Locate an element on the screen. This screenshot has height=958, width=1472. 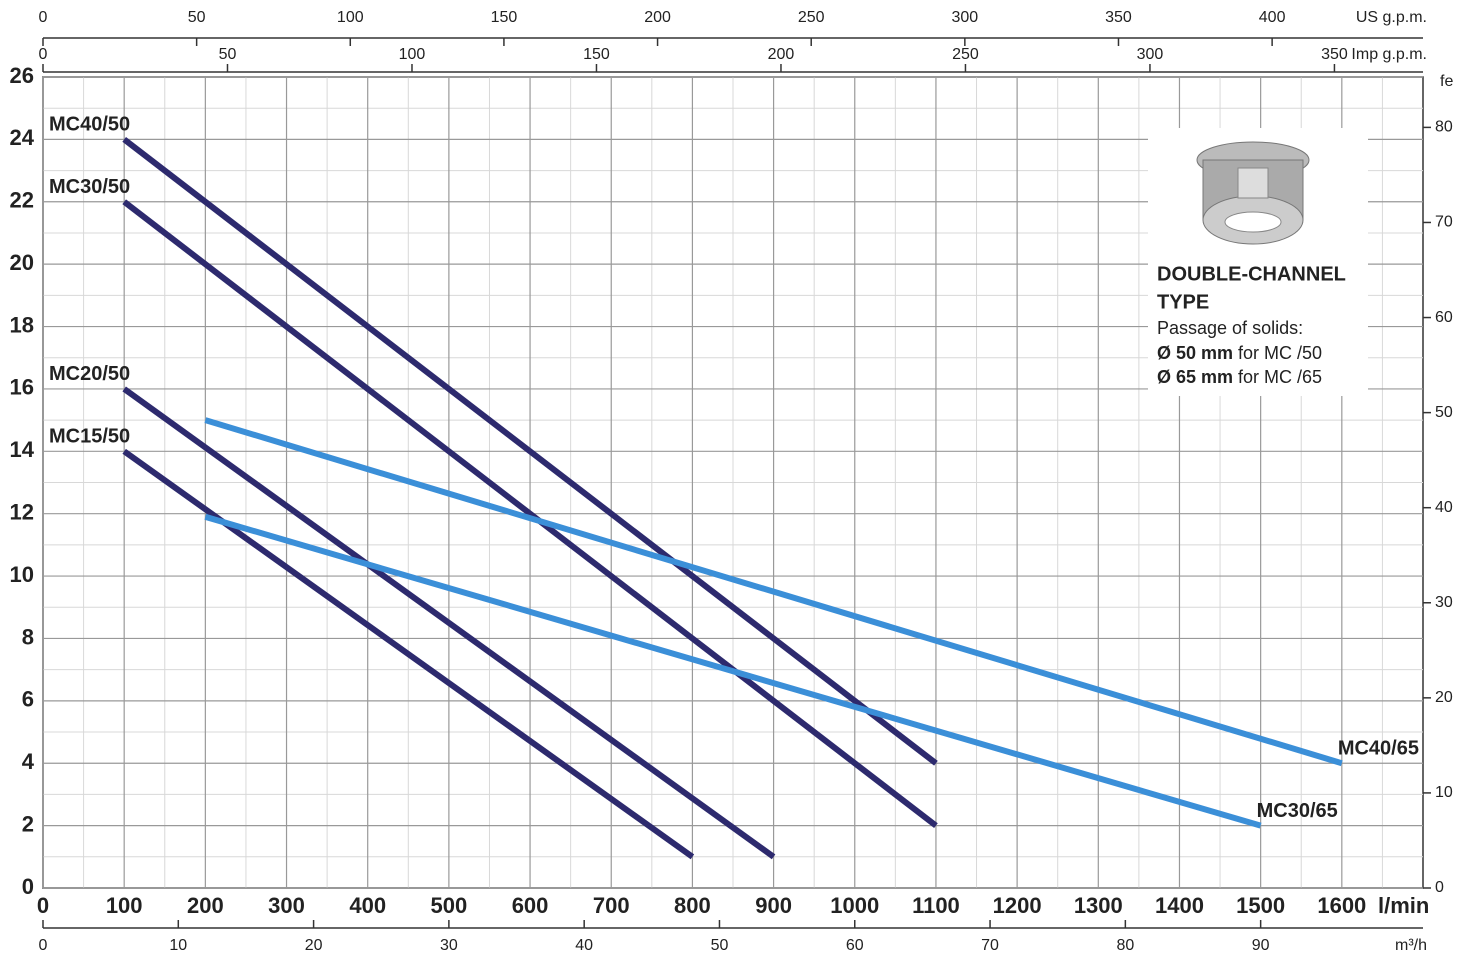
x-tick-label: 1300 is located at coordinates (1098, 905).